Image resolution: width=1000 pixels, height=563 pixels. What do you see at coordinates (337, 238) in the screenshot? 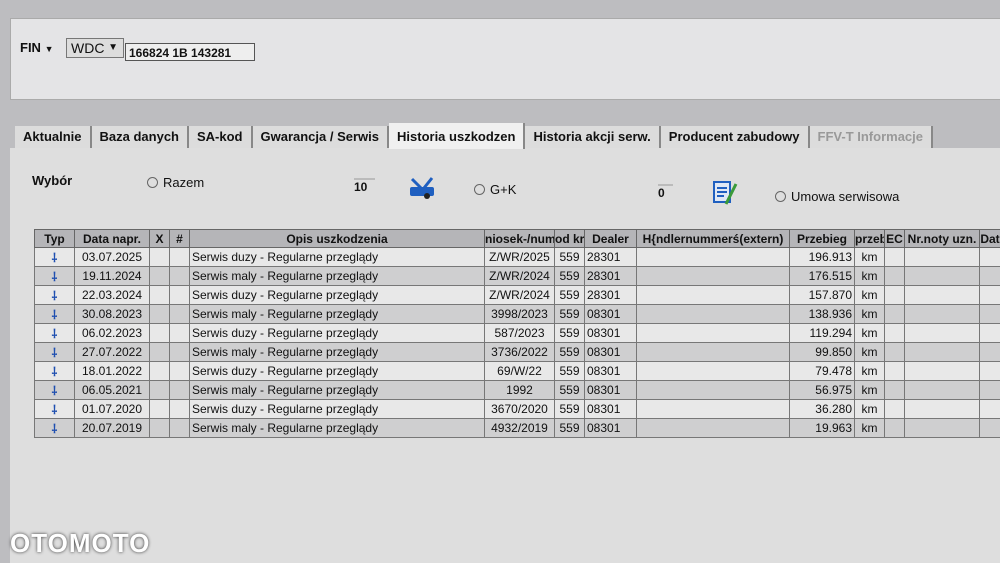
I see `column-header: Opis uszkodzenia` at bounding box center [337, 238].